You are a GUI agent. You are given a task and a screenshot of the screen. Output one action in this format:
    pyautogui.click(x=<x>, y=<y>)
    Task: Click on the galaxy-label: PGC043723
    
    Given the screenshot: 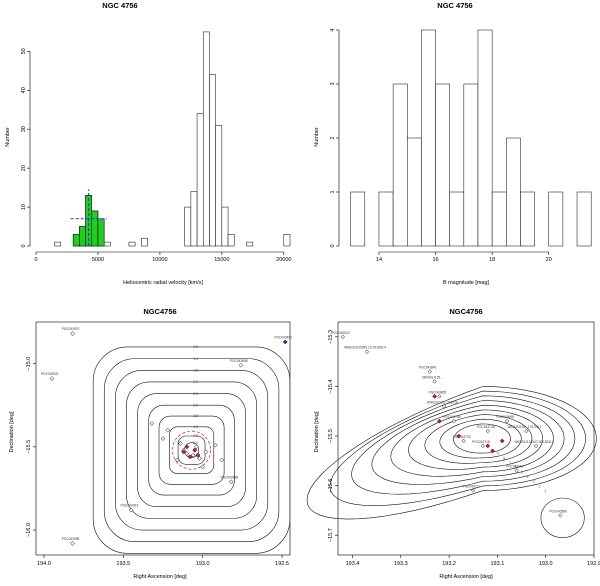 What is the action you would take?
    pyautogui.click(x=462, y=437)
    